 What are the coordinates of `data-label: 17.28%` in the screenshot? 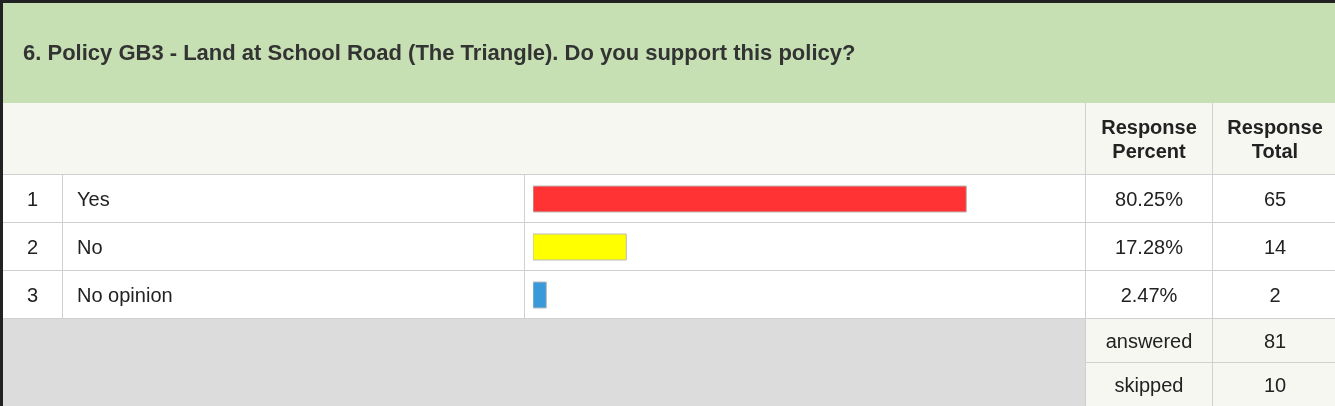 It's located at (1149, 247).